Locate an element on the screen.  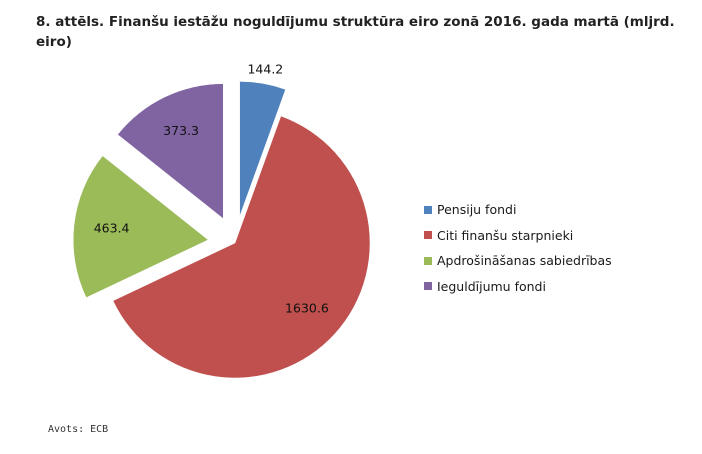
legend-label: Apdrošināšanas sabiedrības is located at coordinates (524, 261).